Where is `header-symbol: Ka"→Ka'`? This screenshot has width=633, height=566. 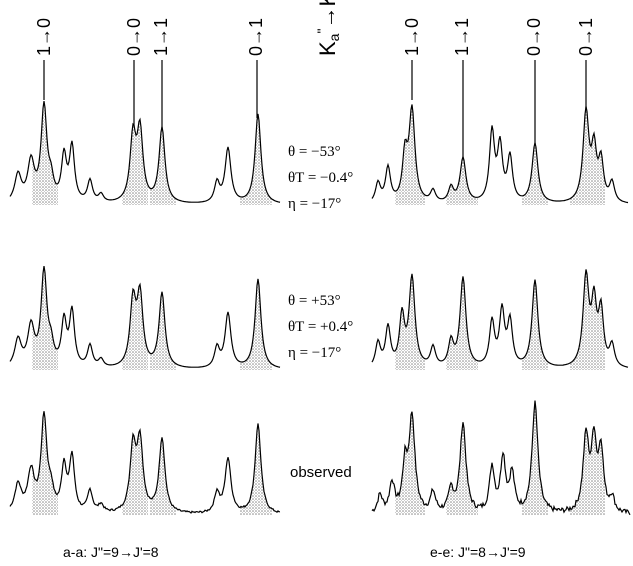 header-symbol: Ka"→Ka' is located at coordinates (328, 28).